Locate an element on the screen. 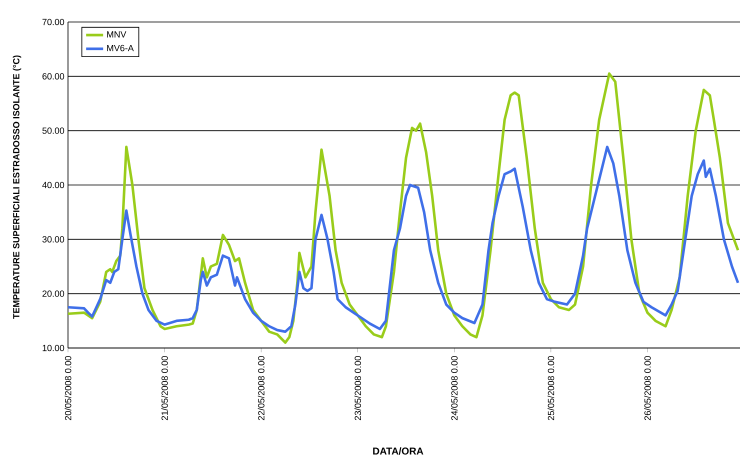 The height and width of the screenshot is (459, 740). y-tick-label: 60.00 is located at coordinates (53, 76).